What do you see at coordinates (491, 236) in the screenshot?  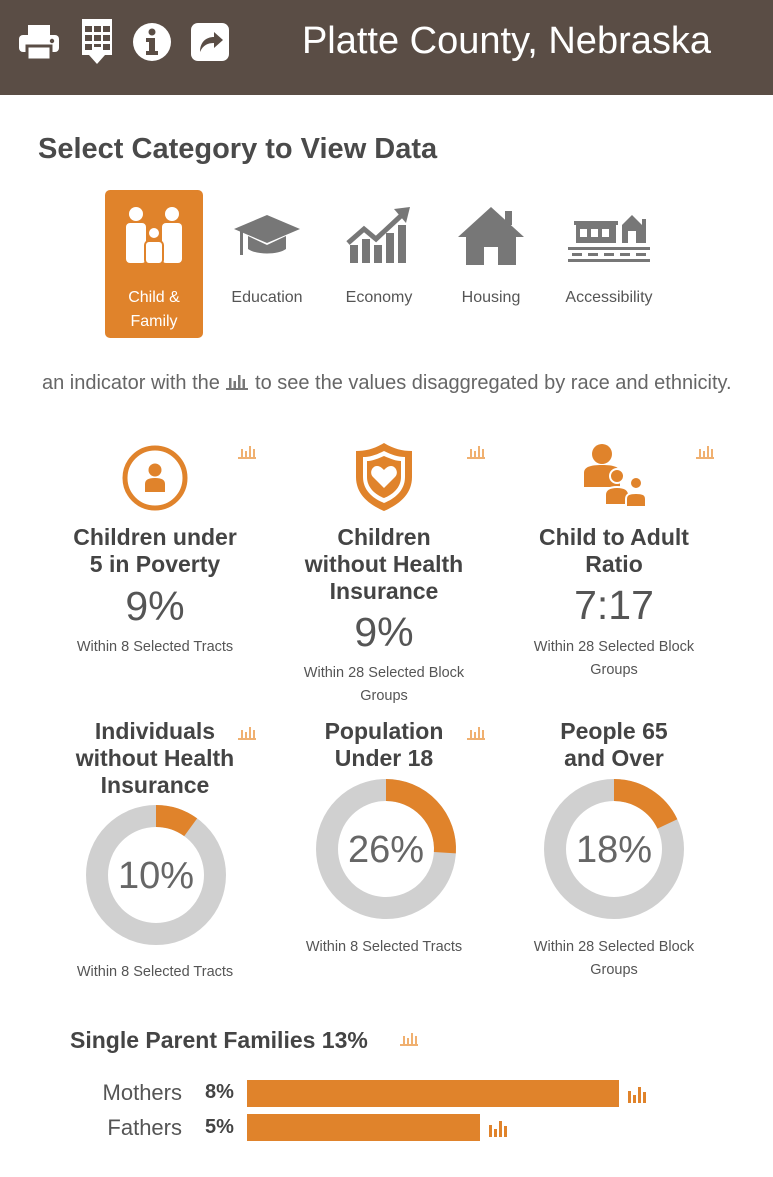 I see `house-icon` at bounding box center [491, 236].